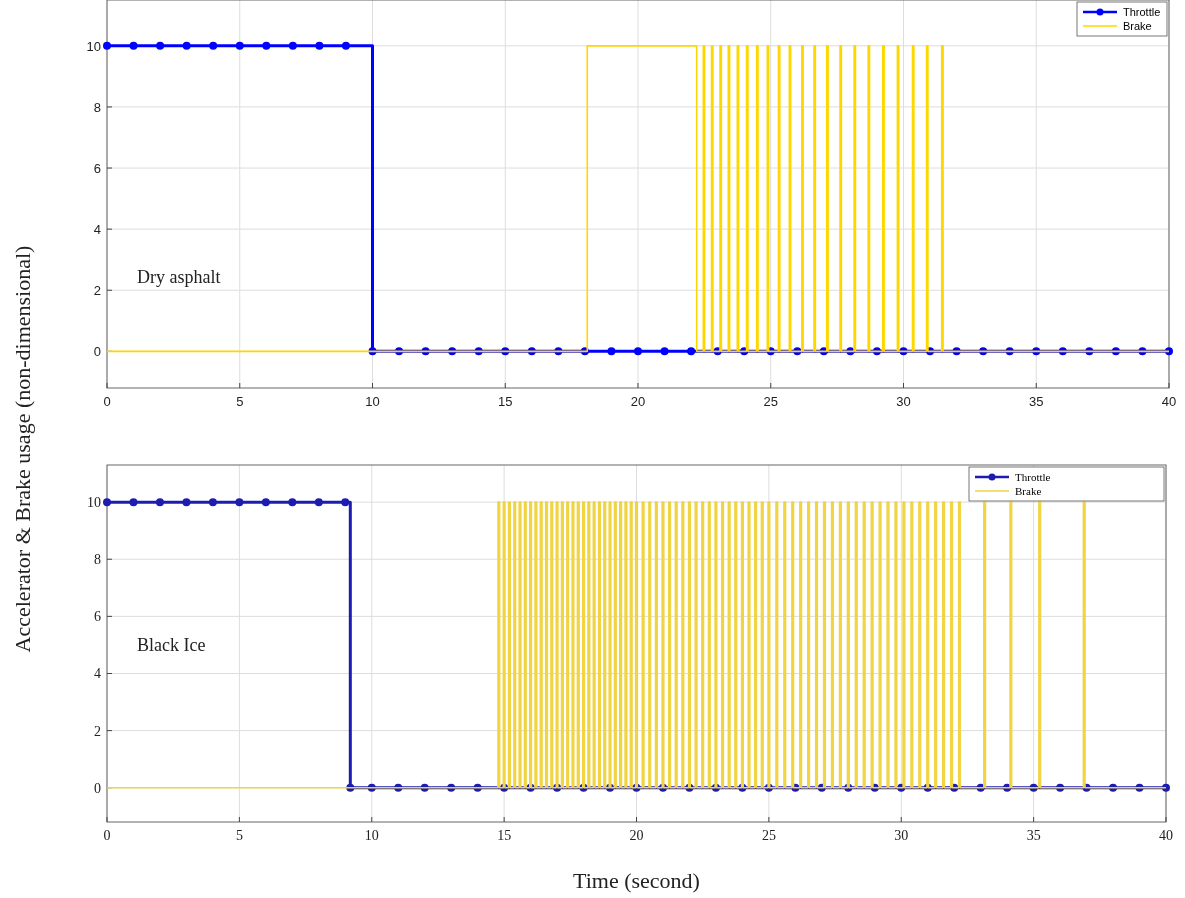 The image size is (1185, 898). I want to click on annotation: Dry asphalt, so click(179, 277).